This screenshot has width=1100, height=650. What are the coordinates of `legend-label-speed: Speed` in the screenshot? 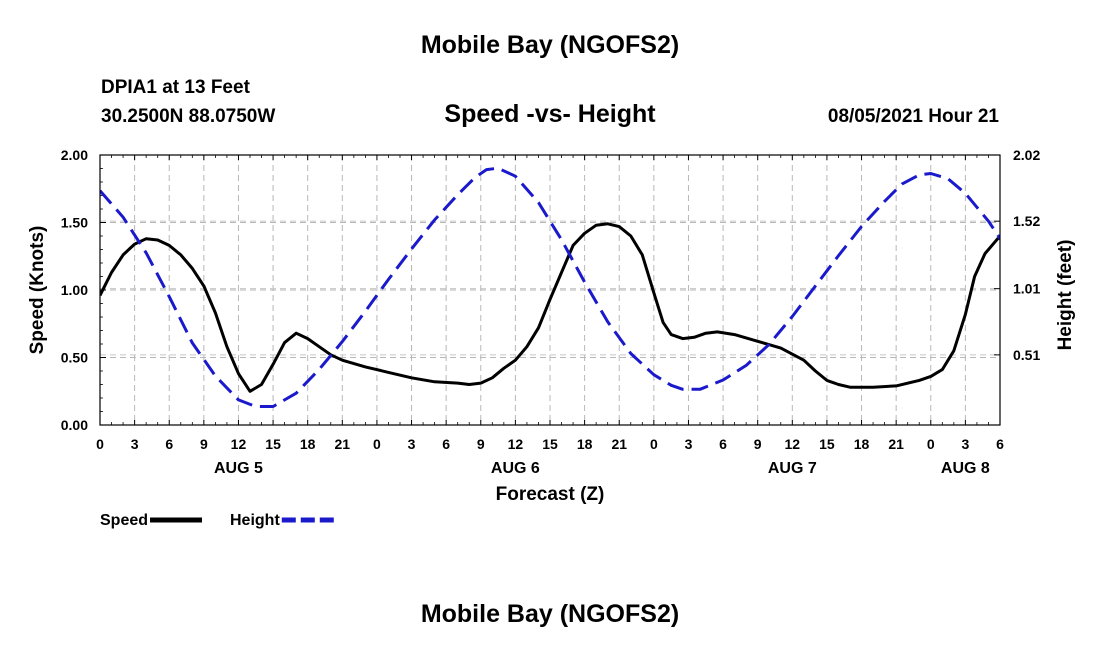 It's located at (124, 520).